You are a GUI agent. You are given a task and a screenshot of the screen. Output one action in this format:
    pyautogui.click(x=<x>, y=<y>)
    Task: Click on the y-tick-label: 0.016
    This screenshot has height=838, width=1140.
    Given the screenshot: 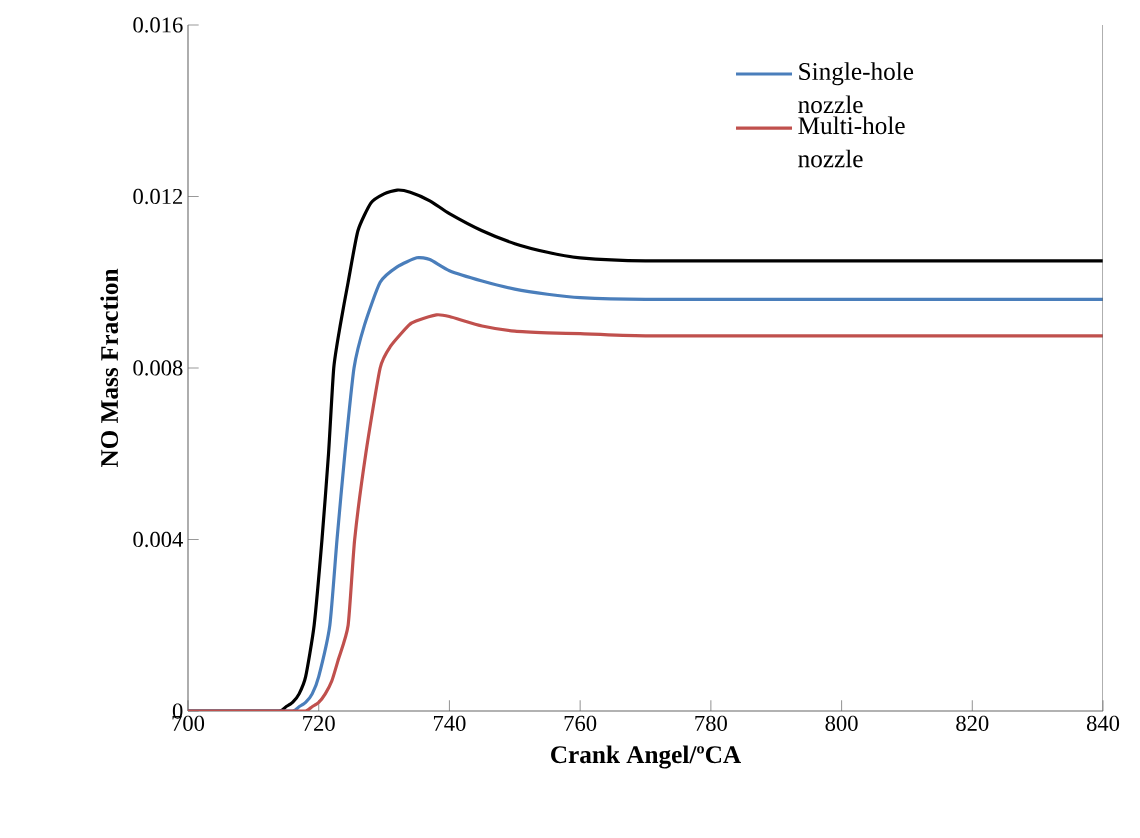 What is the action you would take?
    pyautogui.click(x=158, y=25)
    